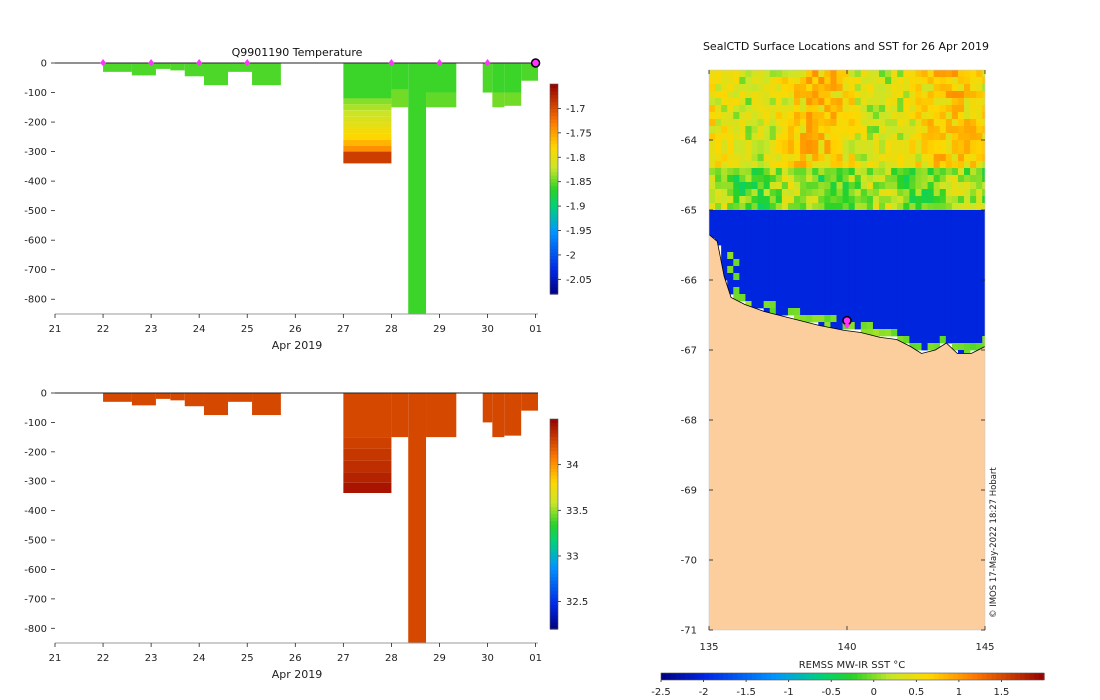 The height and width of the screenshot is (700, 1100). I want to click on colorbar-tick-label: 32.5, so click(577, 602).